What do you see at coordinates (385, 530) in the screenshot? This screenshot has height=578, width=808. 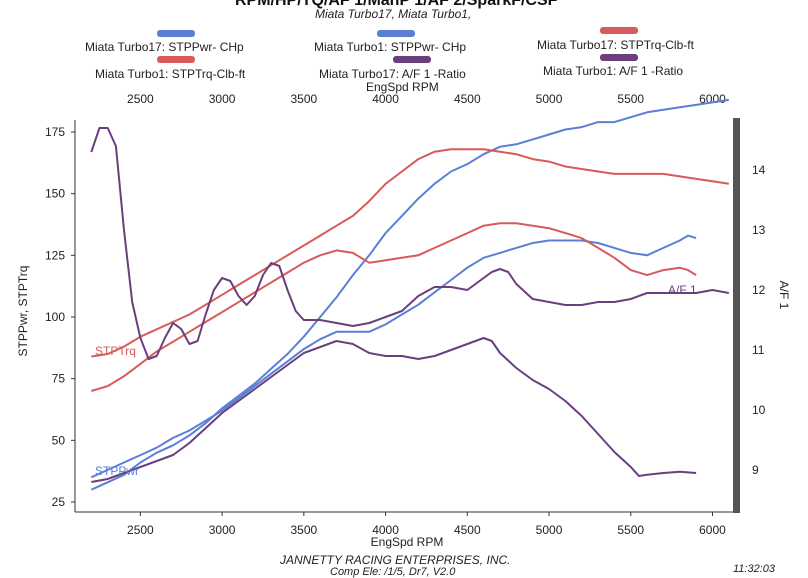 I see `x-tick-label: 4000` at bounding box center [385, 530].